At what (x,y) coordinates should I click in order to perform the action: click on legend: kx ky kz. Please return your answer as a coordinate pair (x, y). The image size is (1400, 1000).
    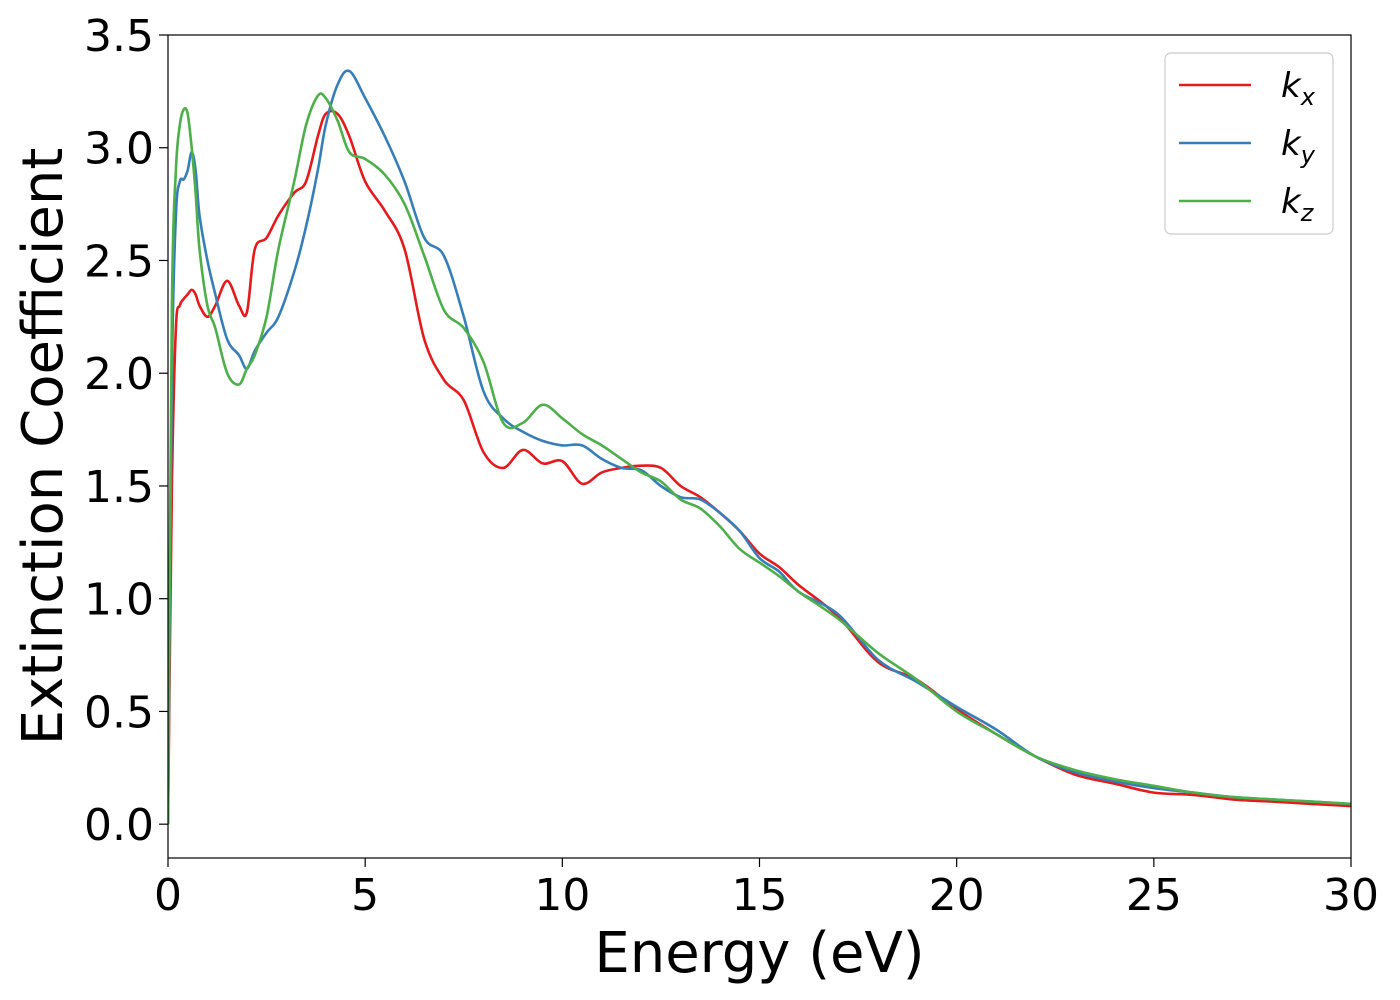
    Looking at the image, I should click on (1249, 143).